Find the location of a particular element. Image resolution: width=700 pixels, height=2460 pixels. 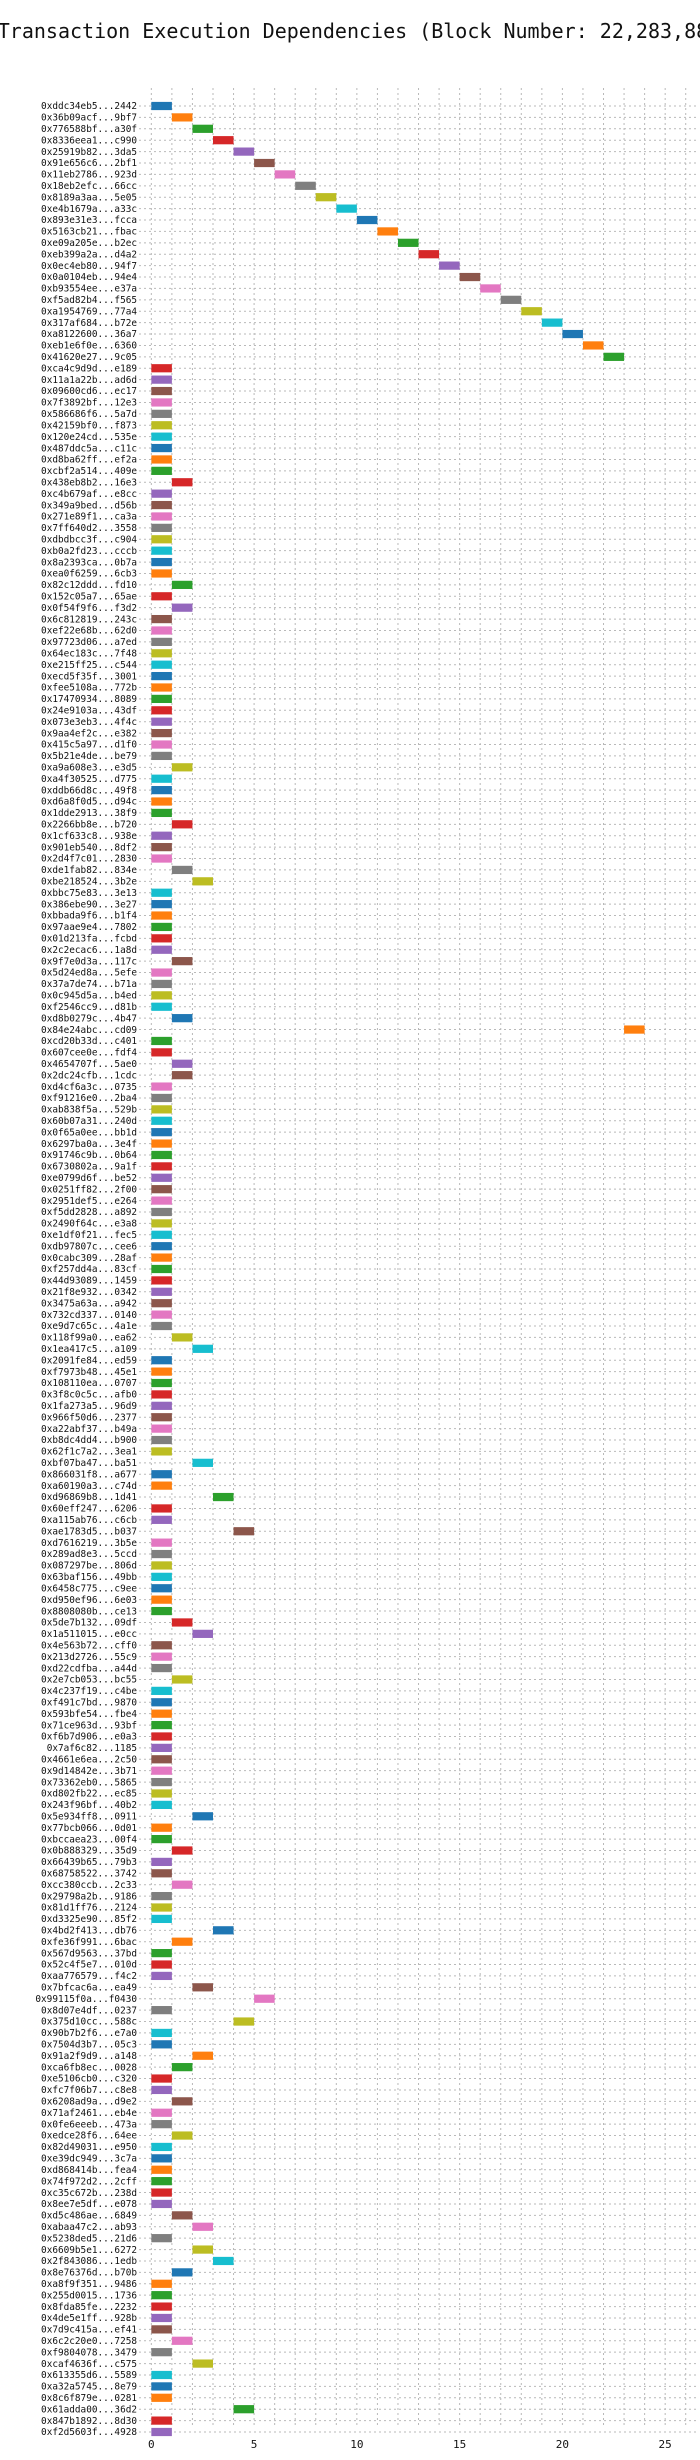

transaction-label: 0x11a1a22b...ad6d is located at coordinates (89, 380).